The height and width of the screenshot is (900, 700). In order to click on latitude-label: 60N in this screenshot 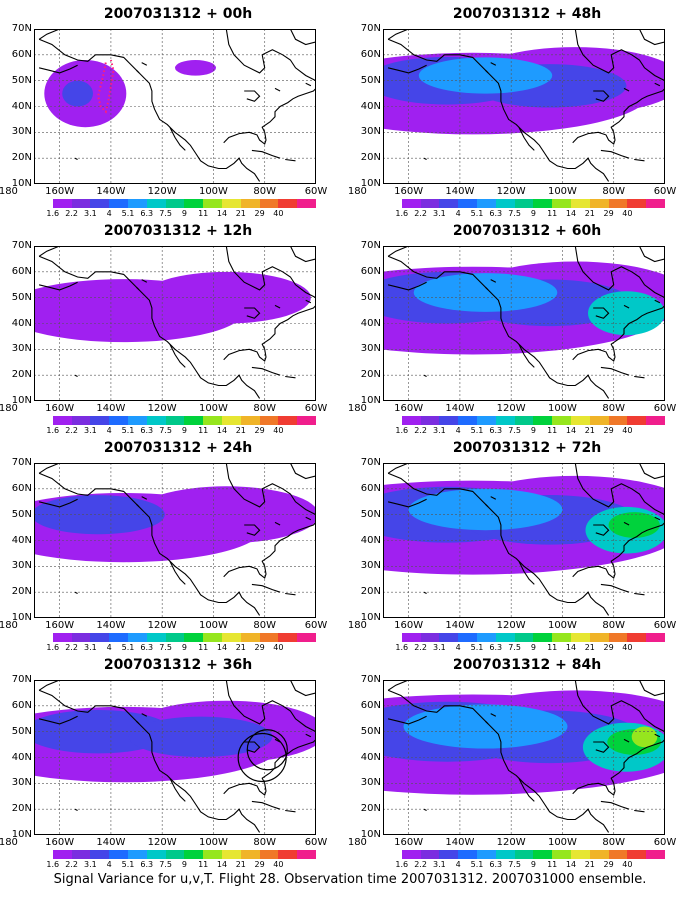, I will do `click(370, 705)`.